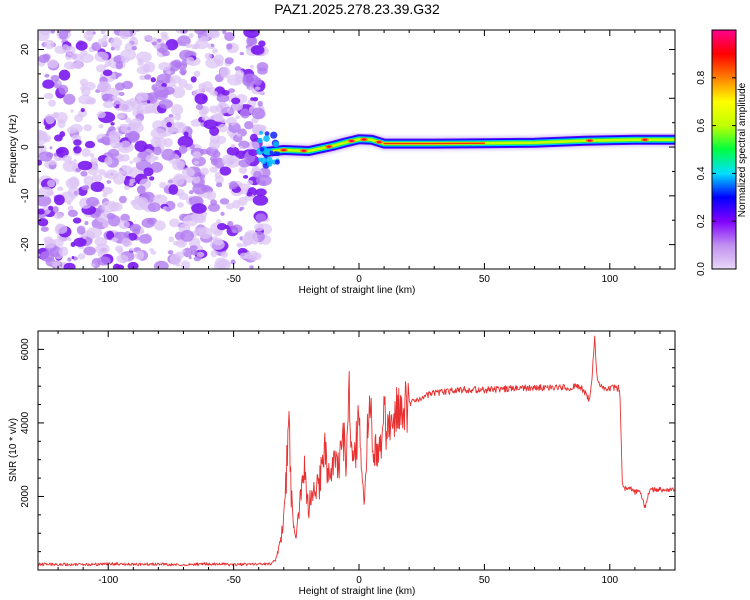  I want to click on snr-x-tick-label: -100, so click(108, 580).